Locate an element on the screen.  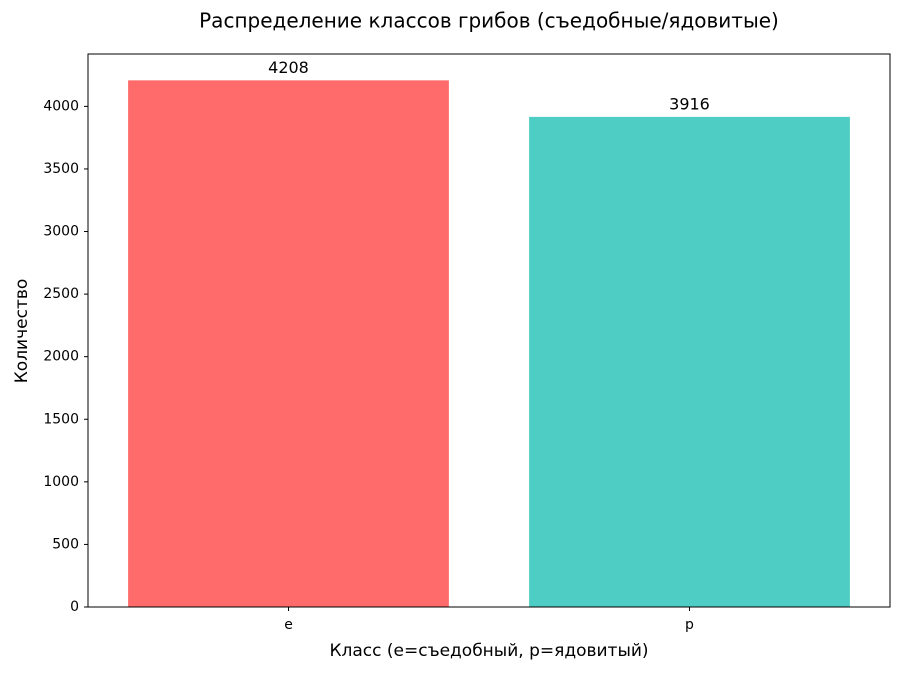
y-tick-label: 500 is located at coordinates (65, 544).